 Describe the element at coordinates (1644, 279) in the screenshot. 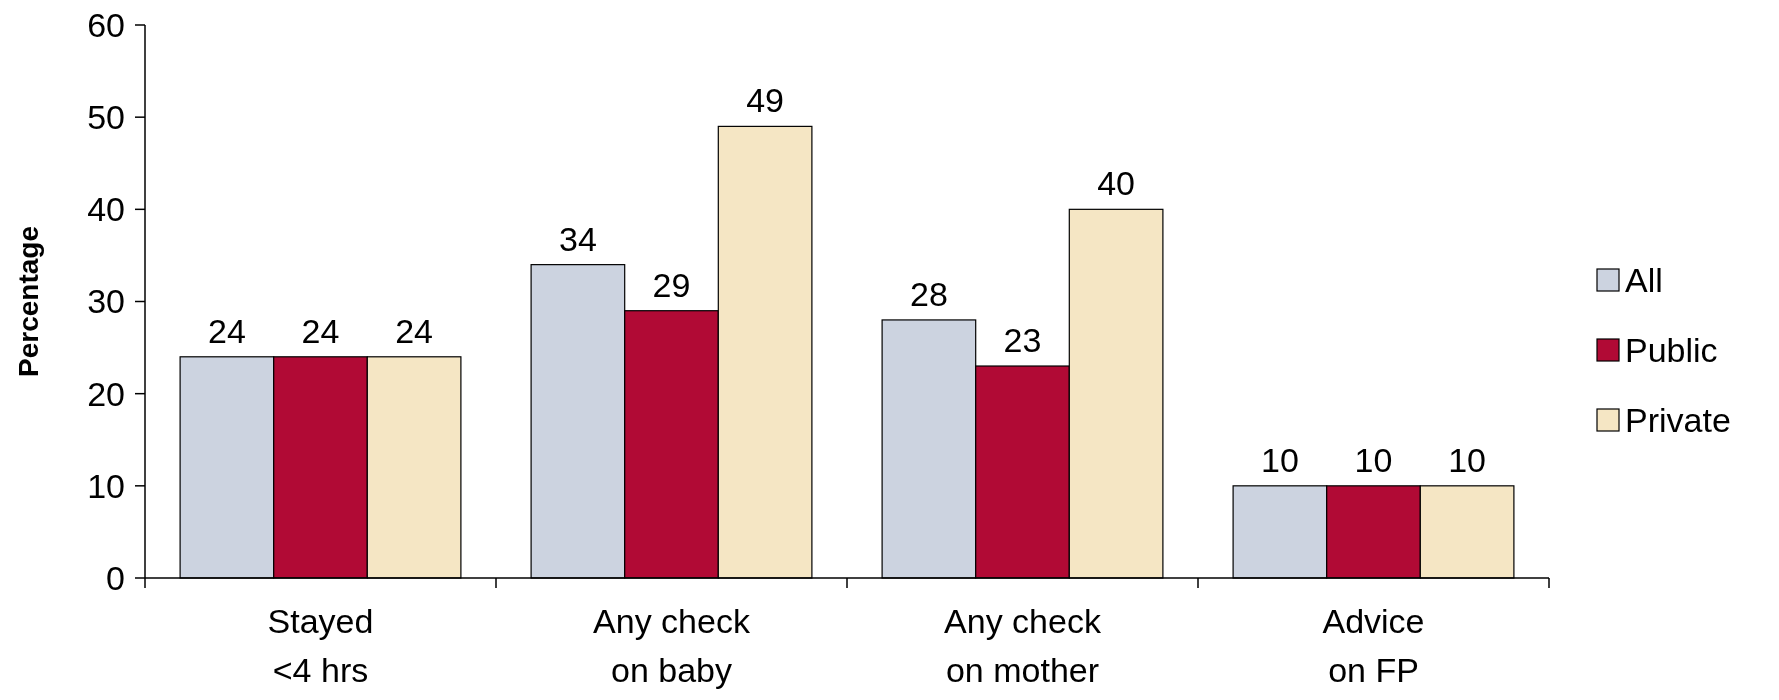

I see `legend-label: All` at that location.